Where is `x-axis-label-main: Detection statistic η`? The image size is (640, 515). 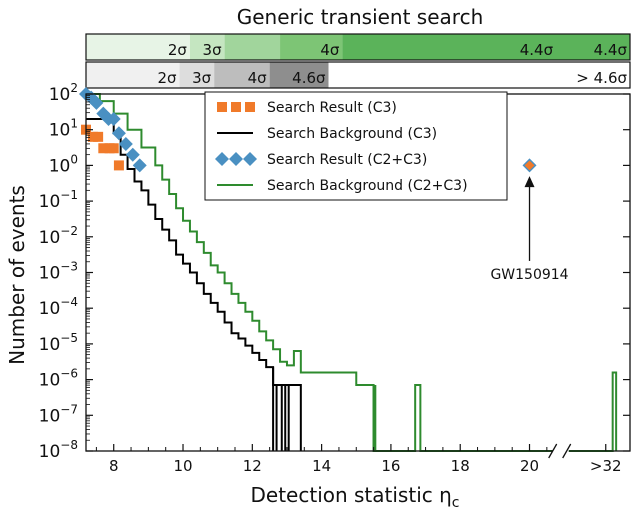
x-axis-label-main: Detection statistic η is located at coordinates (351, 495).